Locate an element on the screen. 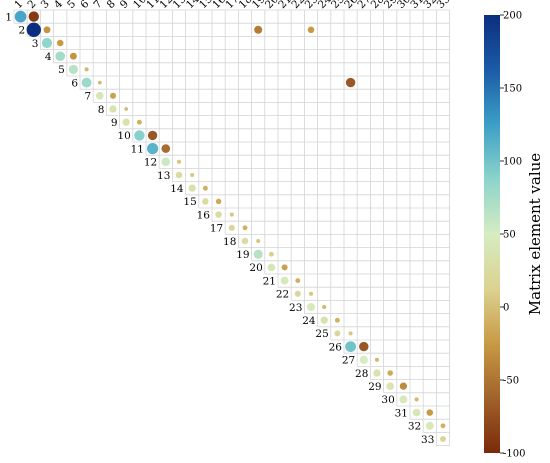 The image size is (550, 463). colorbar-tick-label: 0 is located at coordinates (506, 308).